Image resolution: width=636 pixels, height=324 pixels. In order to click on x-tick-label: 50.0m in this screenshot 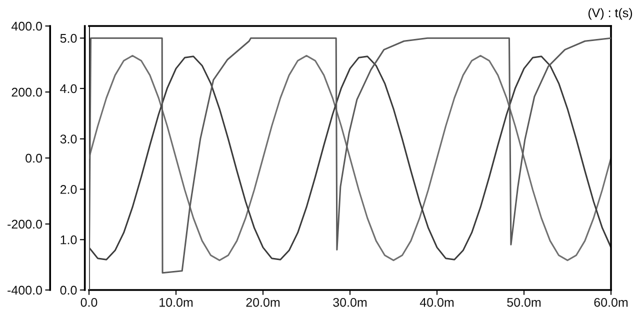, I will do `click(524, 302)`.